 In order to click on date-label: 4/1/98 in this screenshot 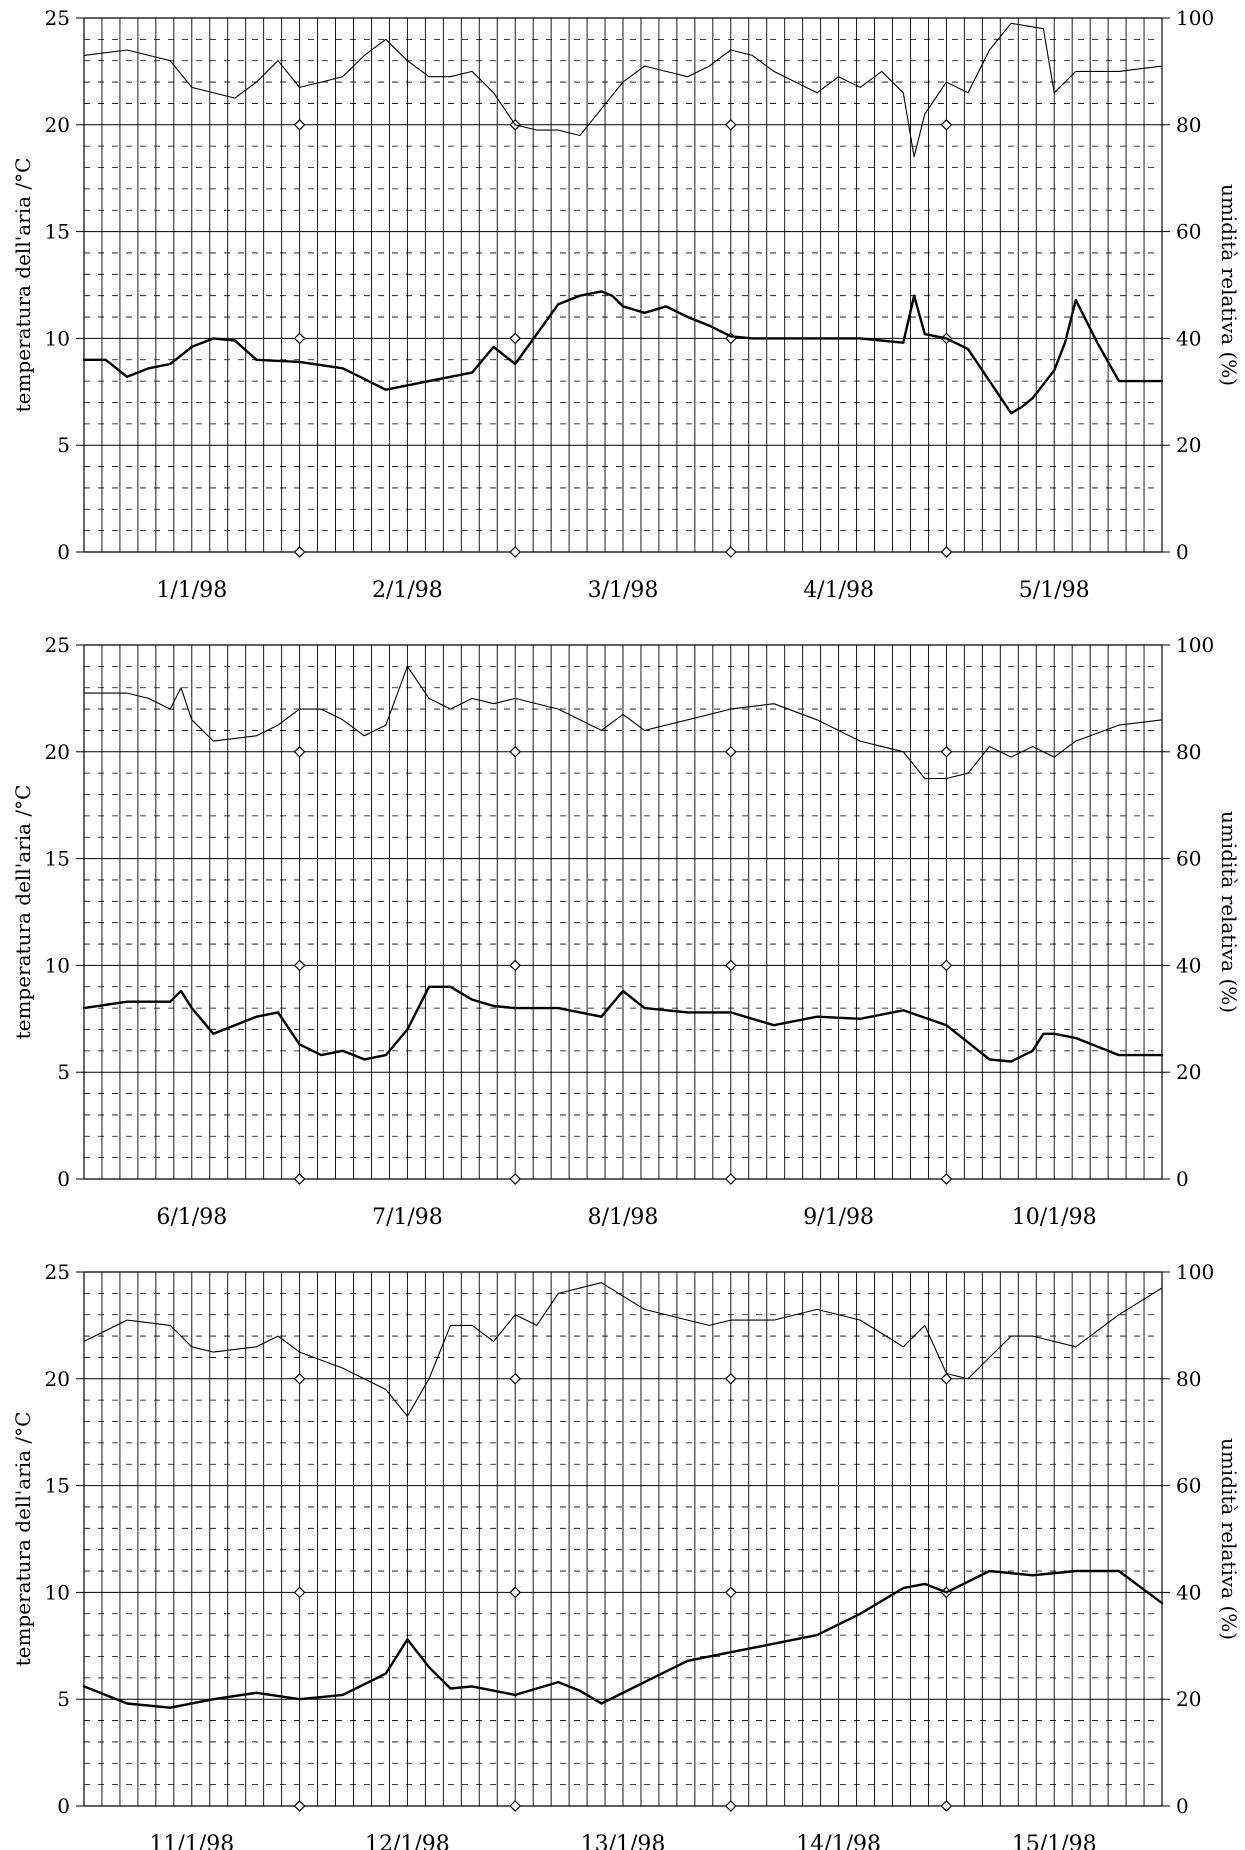, I will do `click(838, 590)`.